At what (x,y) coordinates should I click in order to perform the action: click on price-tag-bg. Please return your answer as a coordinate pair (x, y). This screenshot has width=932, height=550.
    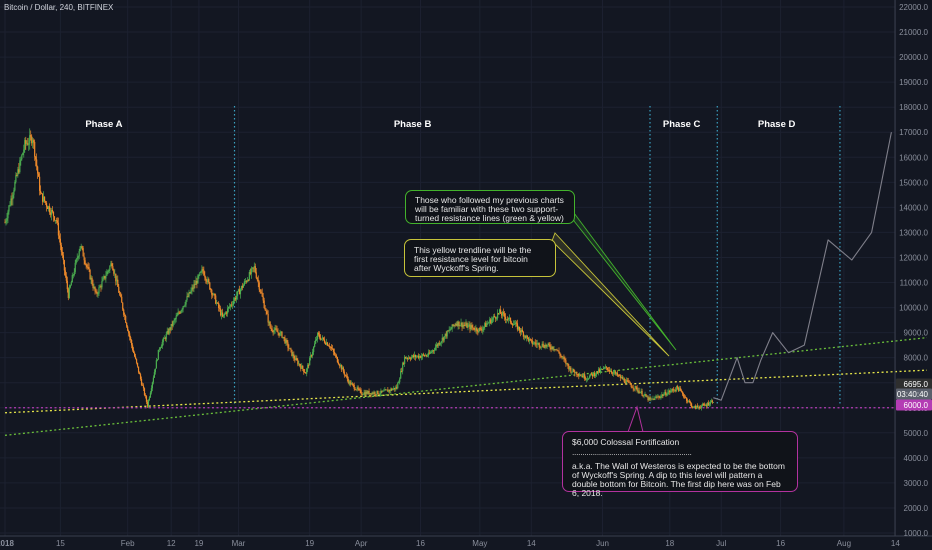
    Looking at the image, I should click on (914, 405).